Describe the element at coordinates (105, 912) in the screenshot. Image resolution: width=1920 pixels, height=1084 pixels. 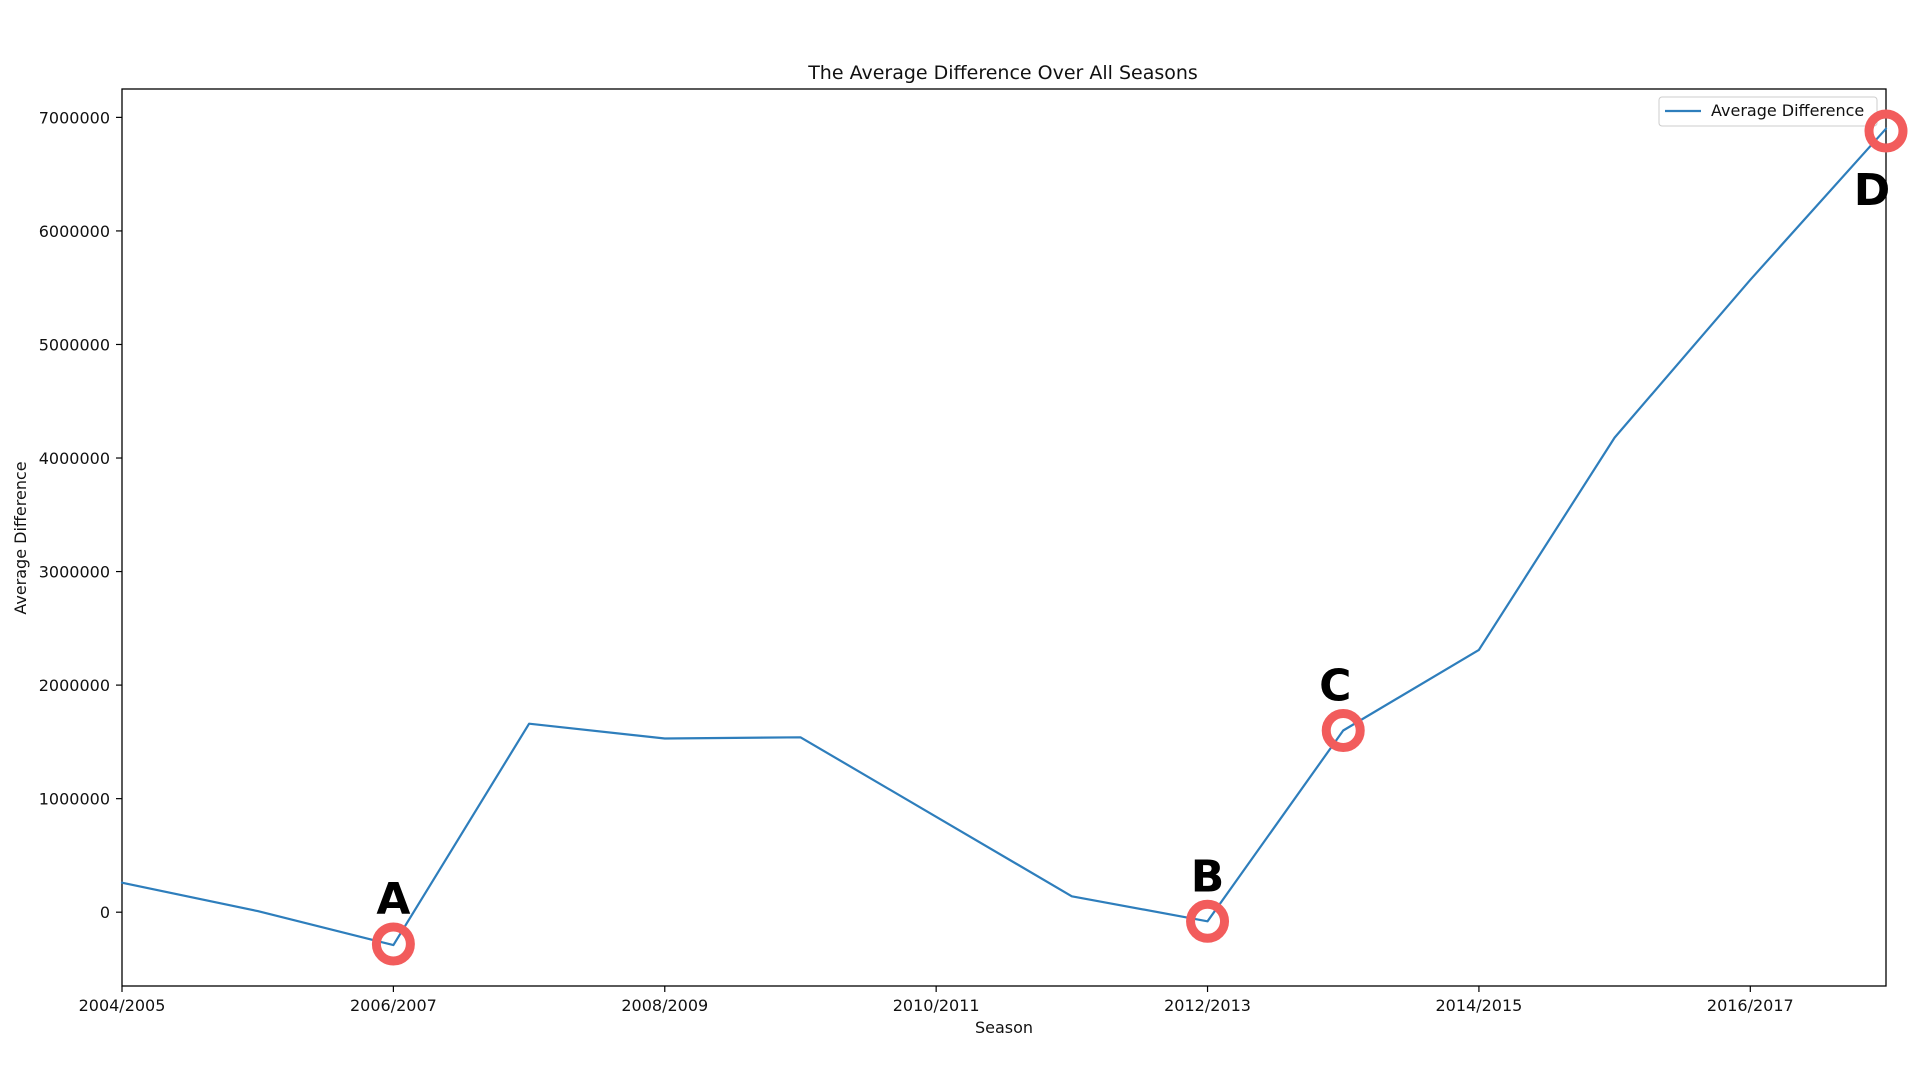
I see `y-tick-label: 0` at that location.